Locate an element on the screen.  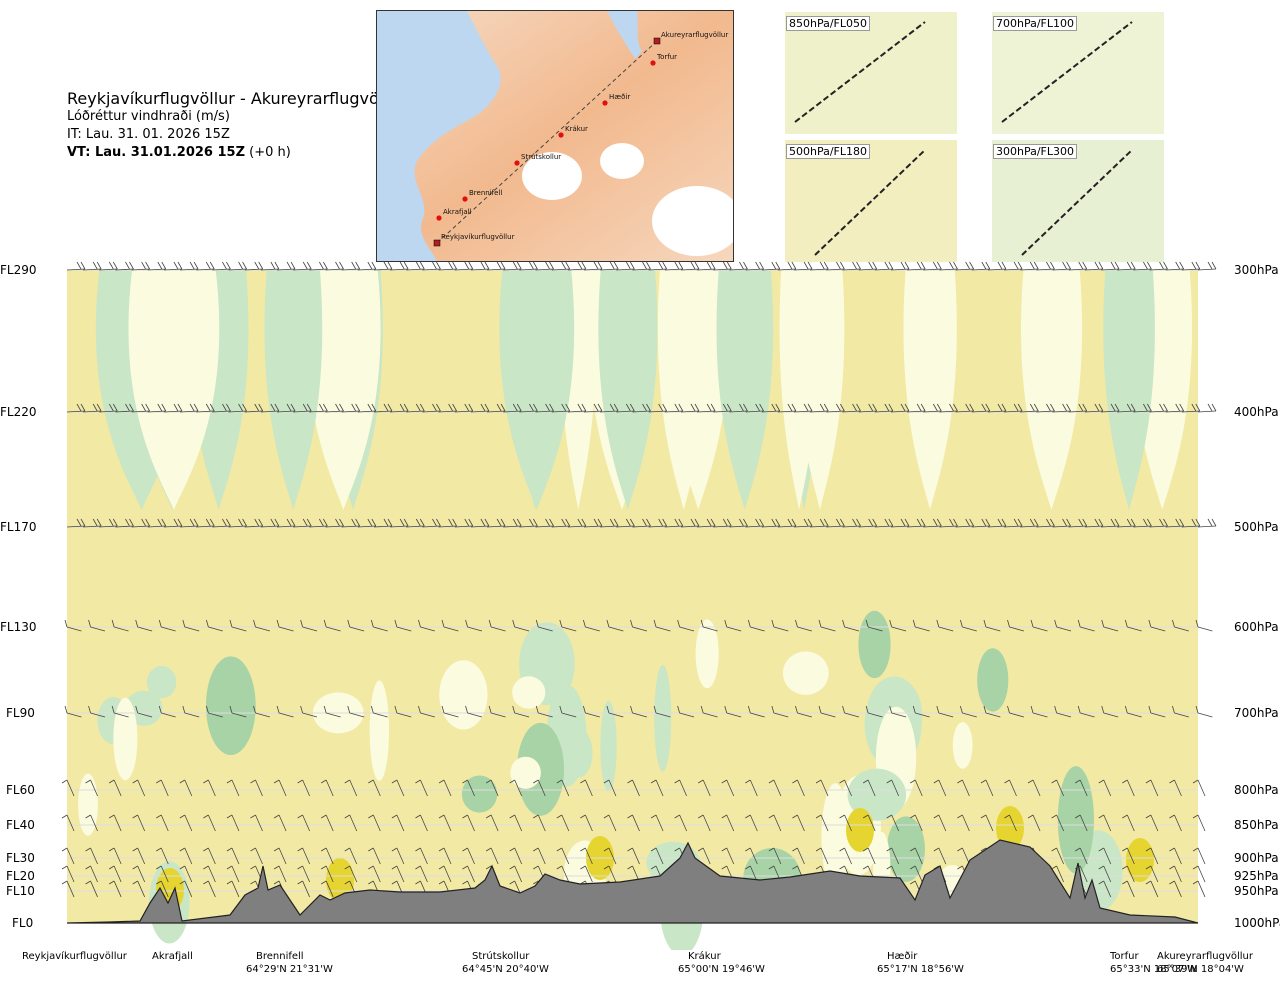
map-point-label: Torfur is located at coordinates (666, 57).